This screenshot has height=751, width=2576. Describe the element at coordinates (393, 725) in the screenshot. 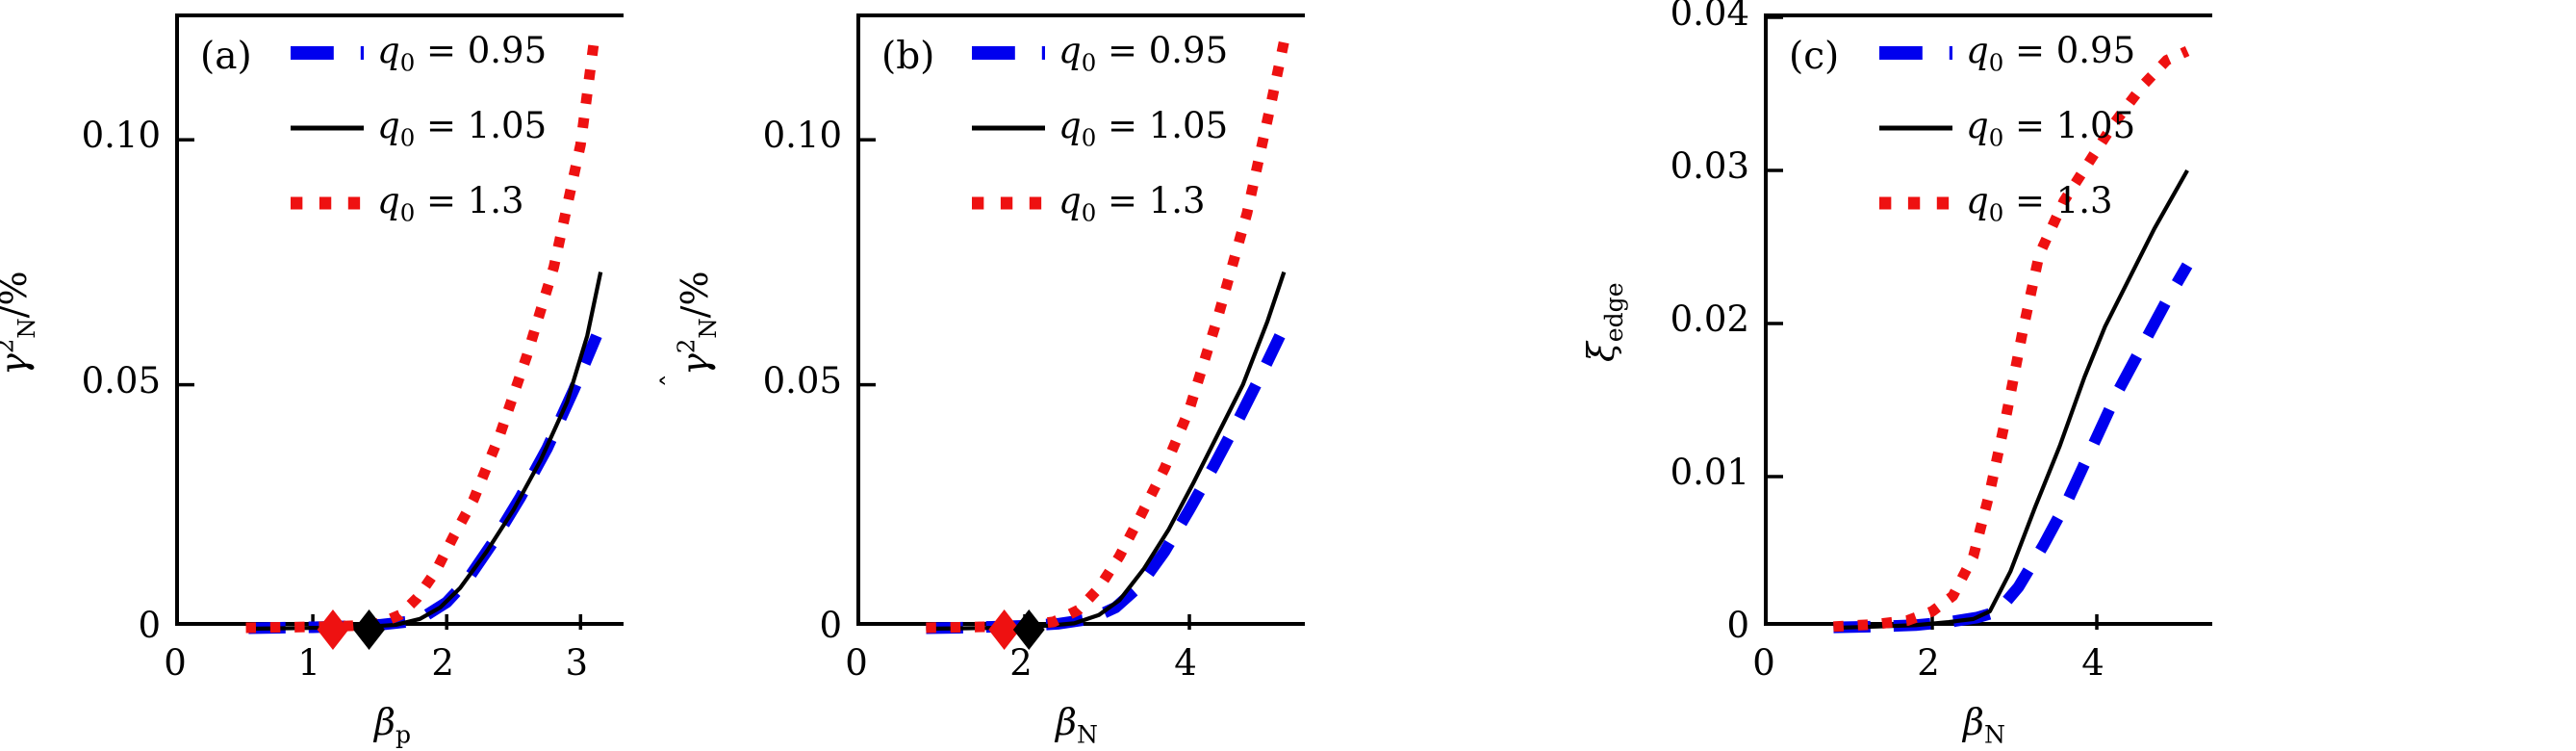

I see `x-axis-label: βp` at that location.